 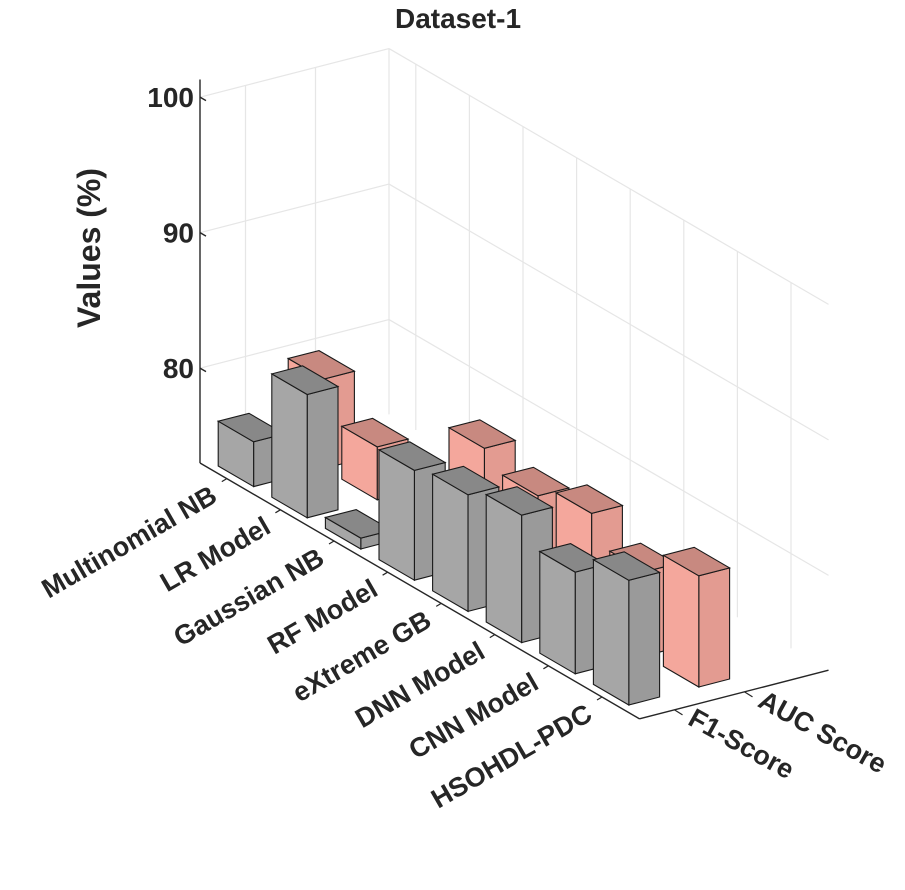 I want to click on z-tick-label: 80, so click(x=178, y=368).